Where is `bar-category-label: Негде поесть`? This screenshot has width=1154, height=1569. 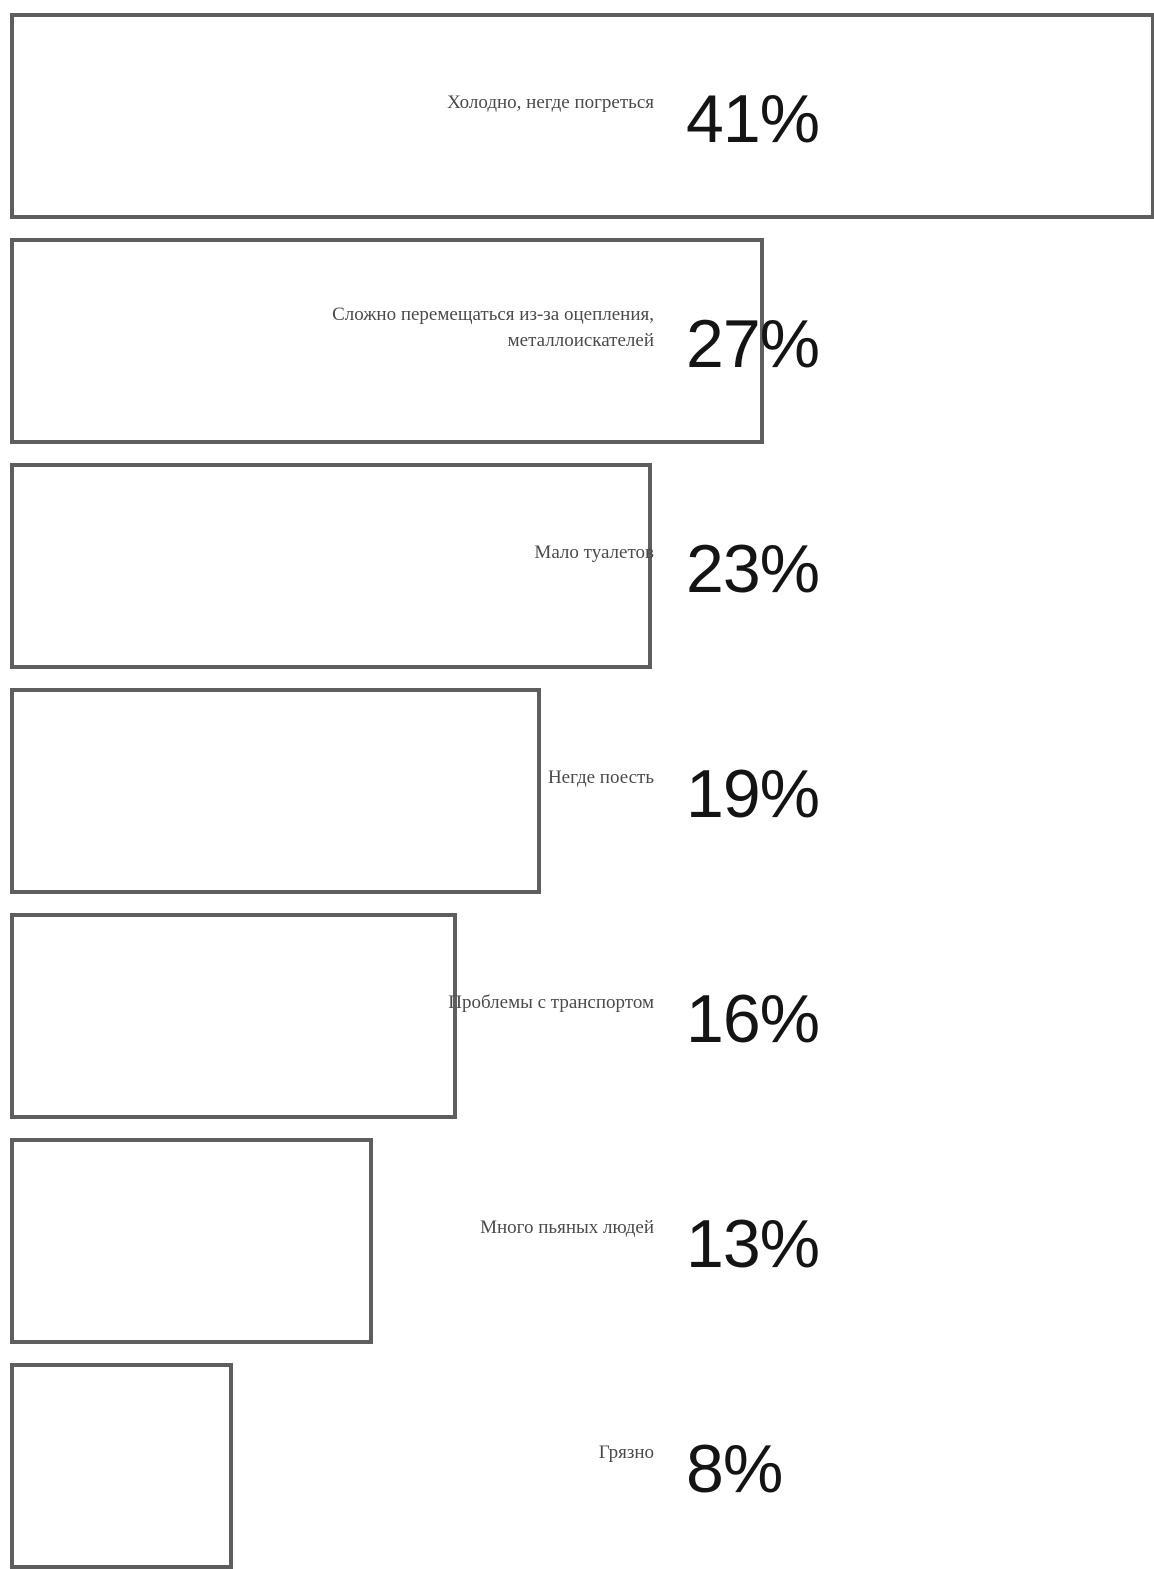 bar-category-label: Негде поесть is located at coordinates (600, 777).